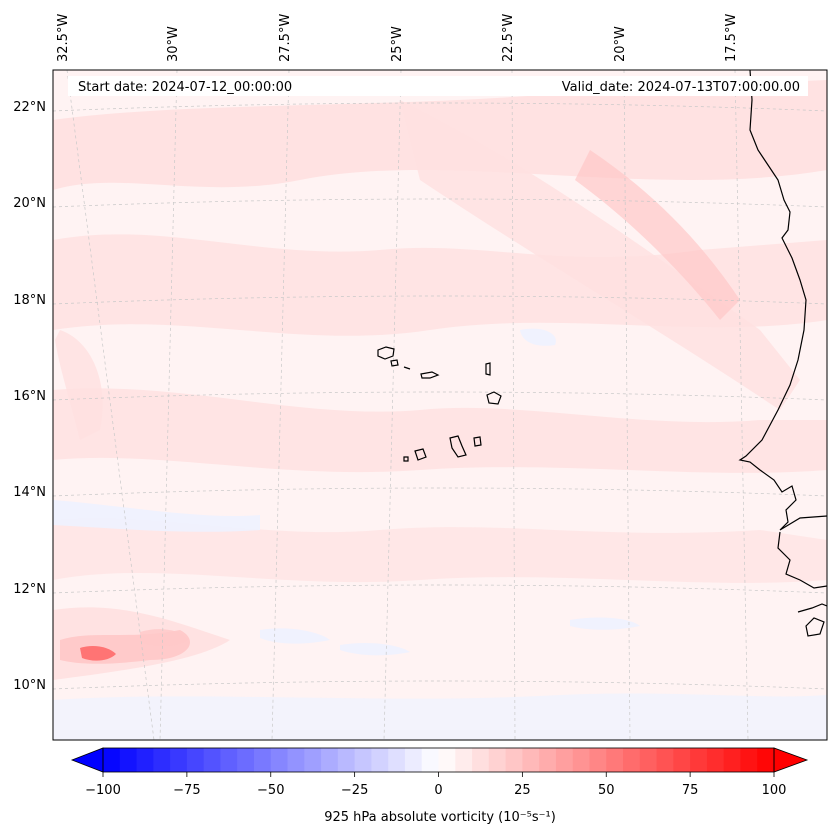 Image resolution: width=837 pixels, height=839 pixels. I want to click on colorbar-tick-label: 100, so click(774, 790).